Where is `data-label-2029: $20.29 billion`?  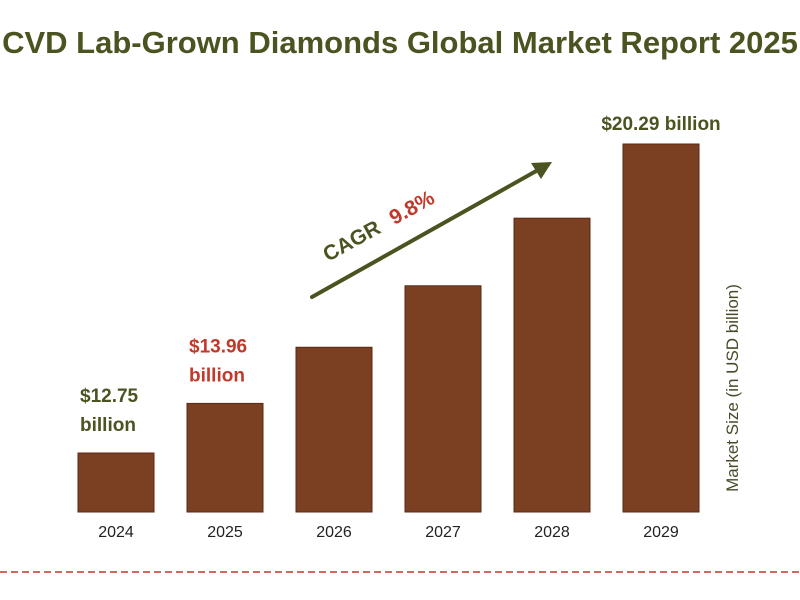
data-label-2029: $20.29 billion is located at coordinates (660, 124).